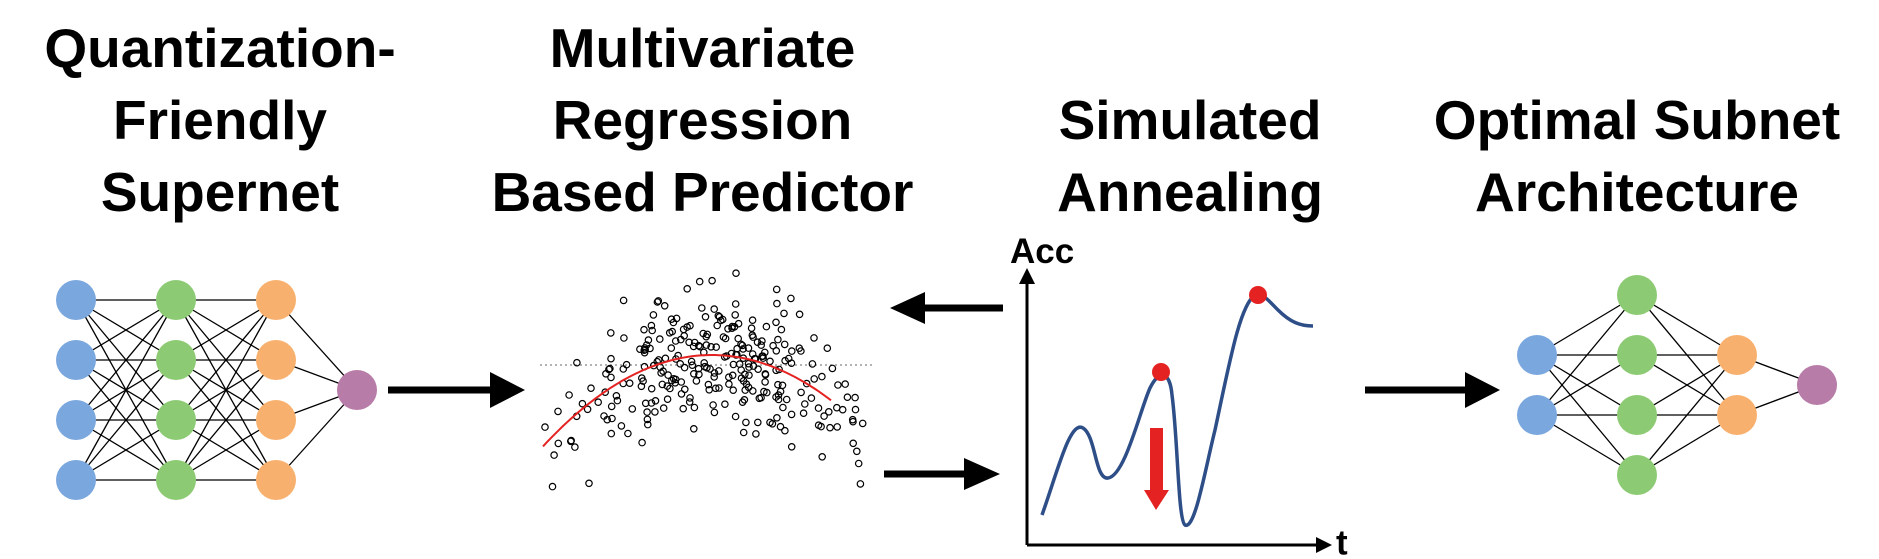 This screenshot has width=1879, height=559. I want to click on stage-title-annealing: Simulated Annealing, so click(1190, 156).